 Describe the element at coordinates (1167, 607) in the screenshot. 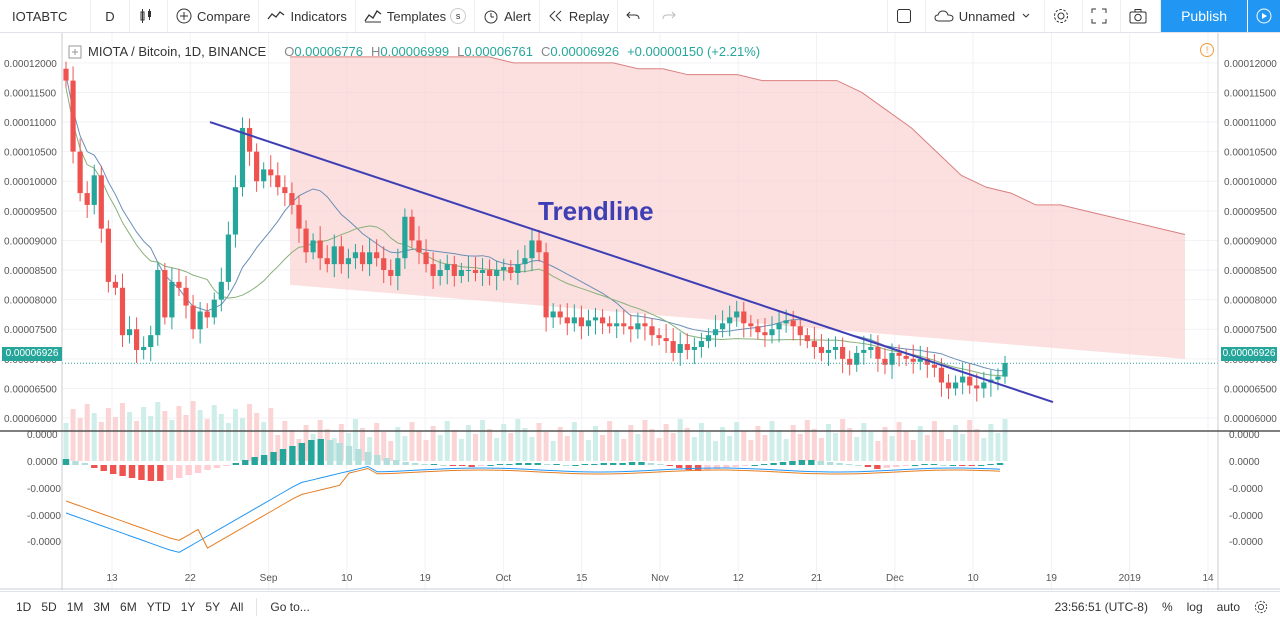

I see `percent-toggle: %` at that location.